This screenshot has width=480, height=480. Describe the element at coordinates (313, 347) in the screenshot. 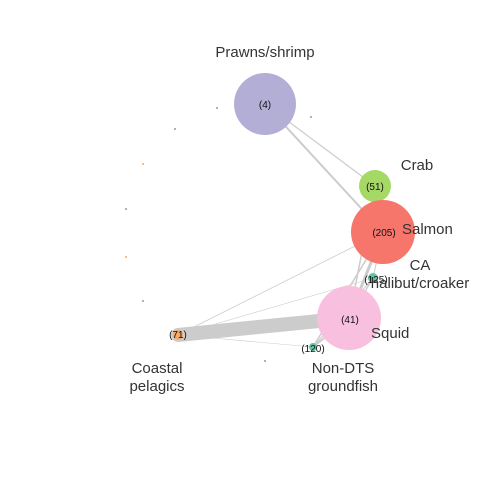

I see `node-groundfish` at that location.